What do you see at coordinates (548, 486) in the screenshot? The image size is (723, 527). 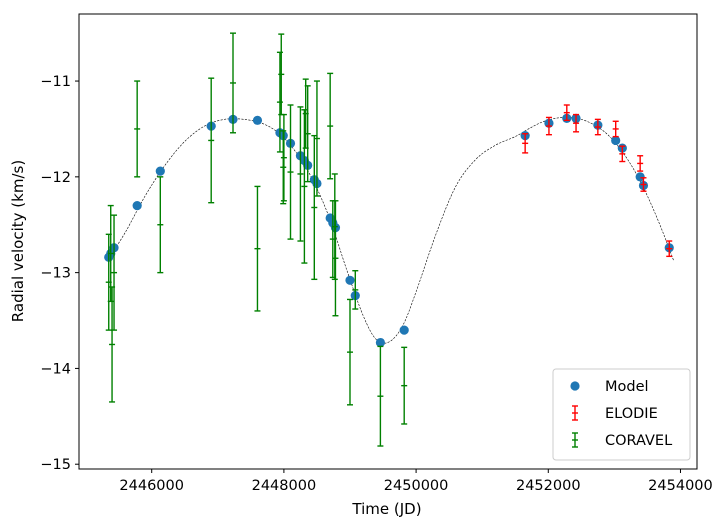 I see `x-tick-label-3: 2452000` at bounding box center [548, 486].